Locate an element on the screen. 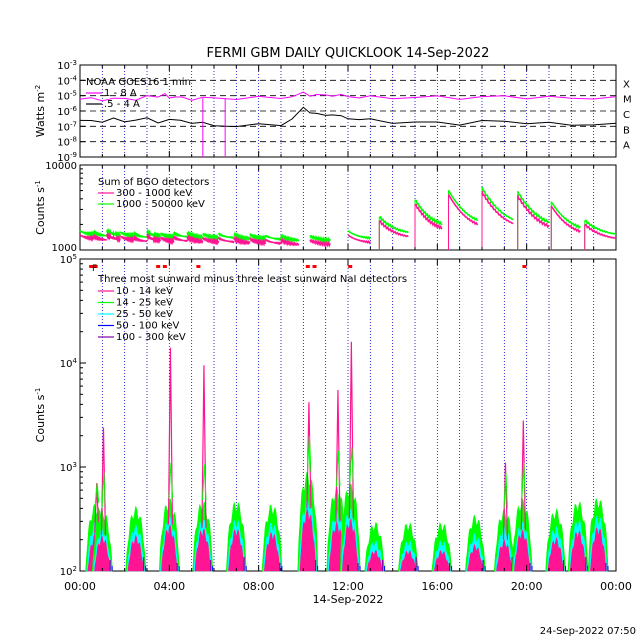 This screenshot has height=640, width=640. goes-legend-0-label: 1 - 8 A is located at coordinates (120, 93).